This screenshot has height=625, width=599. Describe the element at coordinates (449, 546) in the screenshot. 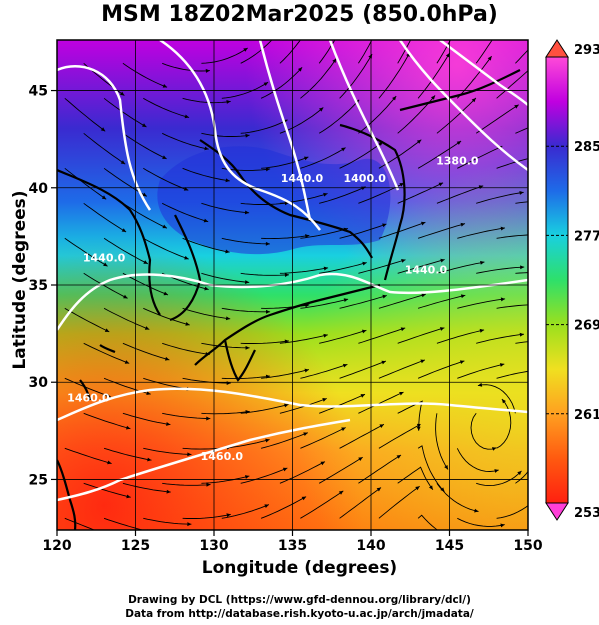

I see `x-tick-label: 145` at that location.